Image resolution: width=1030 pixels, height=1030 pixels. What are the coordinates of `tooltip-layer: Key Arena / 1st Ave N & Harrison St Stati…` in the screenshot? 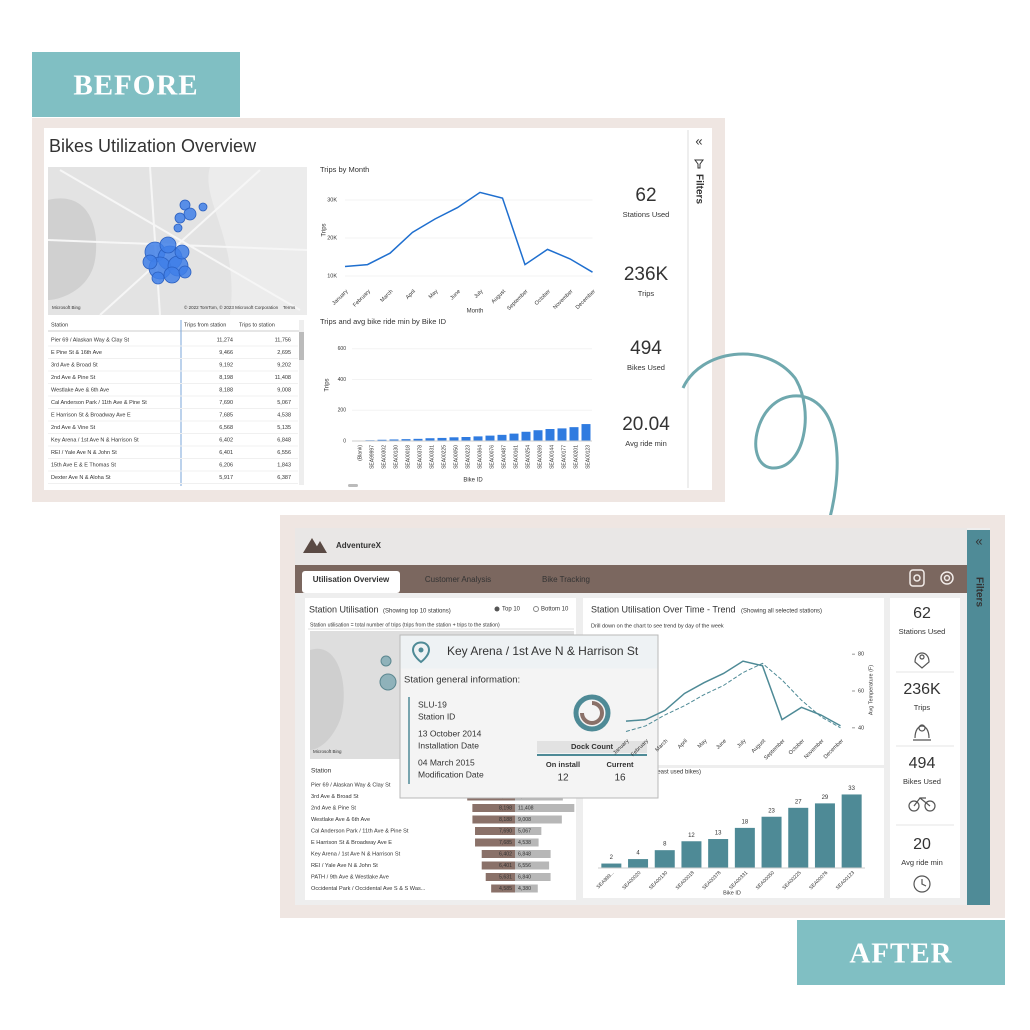 It's located at (529, 716).